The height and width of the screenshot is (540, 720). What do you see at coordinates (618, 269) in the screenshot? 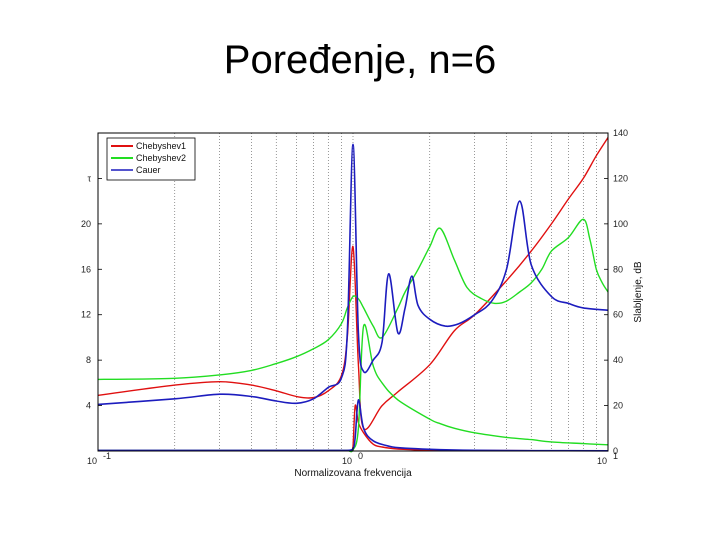
I see `y-right-tick-label: 80` at bounding box center [618, 269].